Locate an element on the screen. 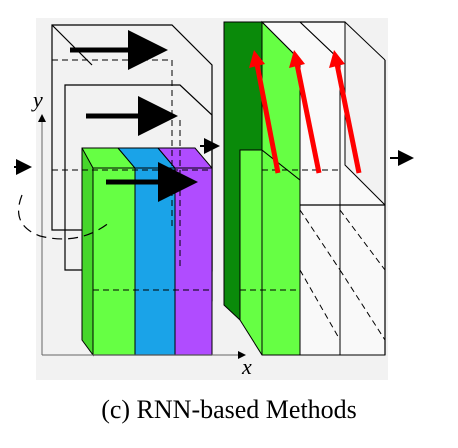 This screenshot has height=448, width=458. figure-caption: (c) RNN-based Methods is located at coordinates (229, 410).